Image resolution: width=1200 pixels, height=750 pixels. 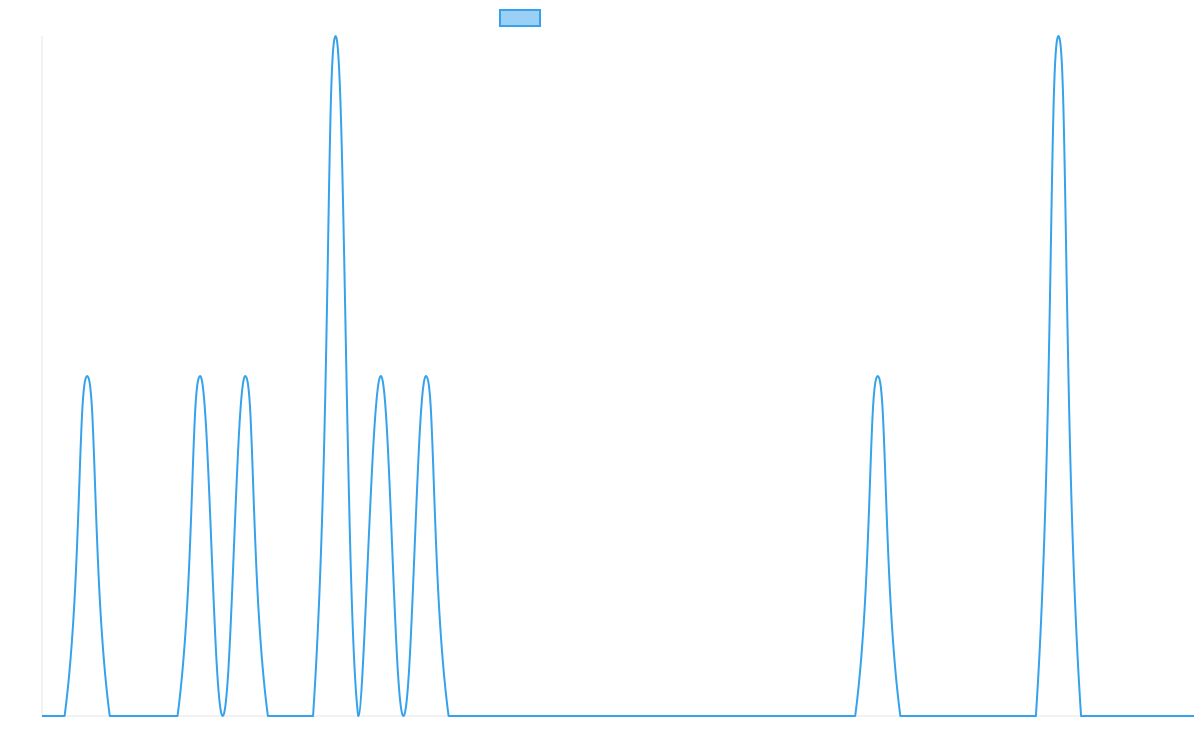 I want to click on legend, so click(x=520, y=18).